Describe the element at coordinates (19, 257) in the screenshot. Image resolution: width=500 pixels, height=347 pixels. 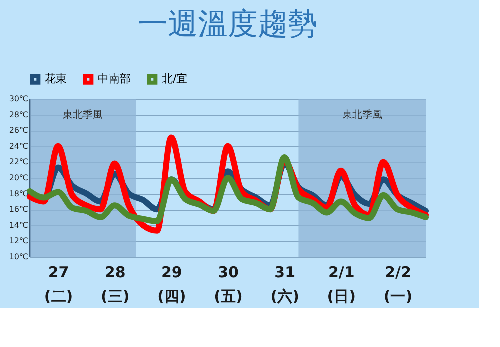
I see `y-tick-label: 10℃` at that location.